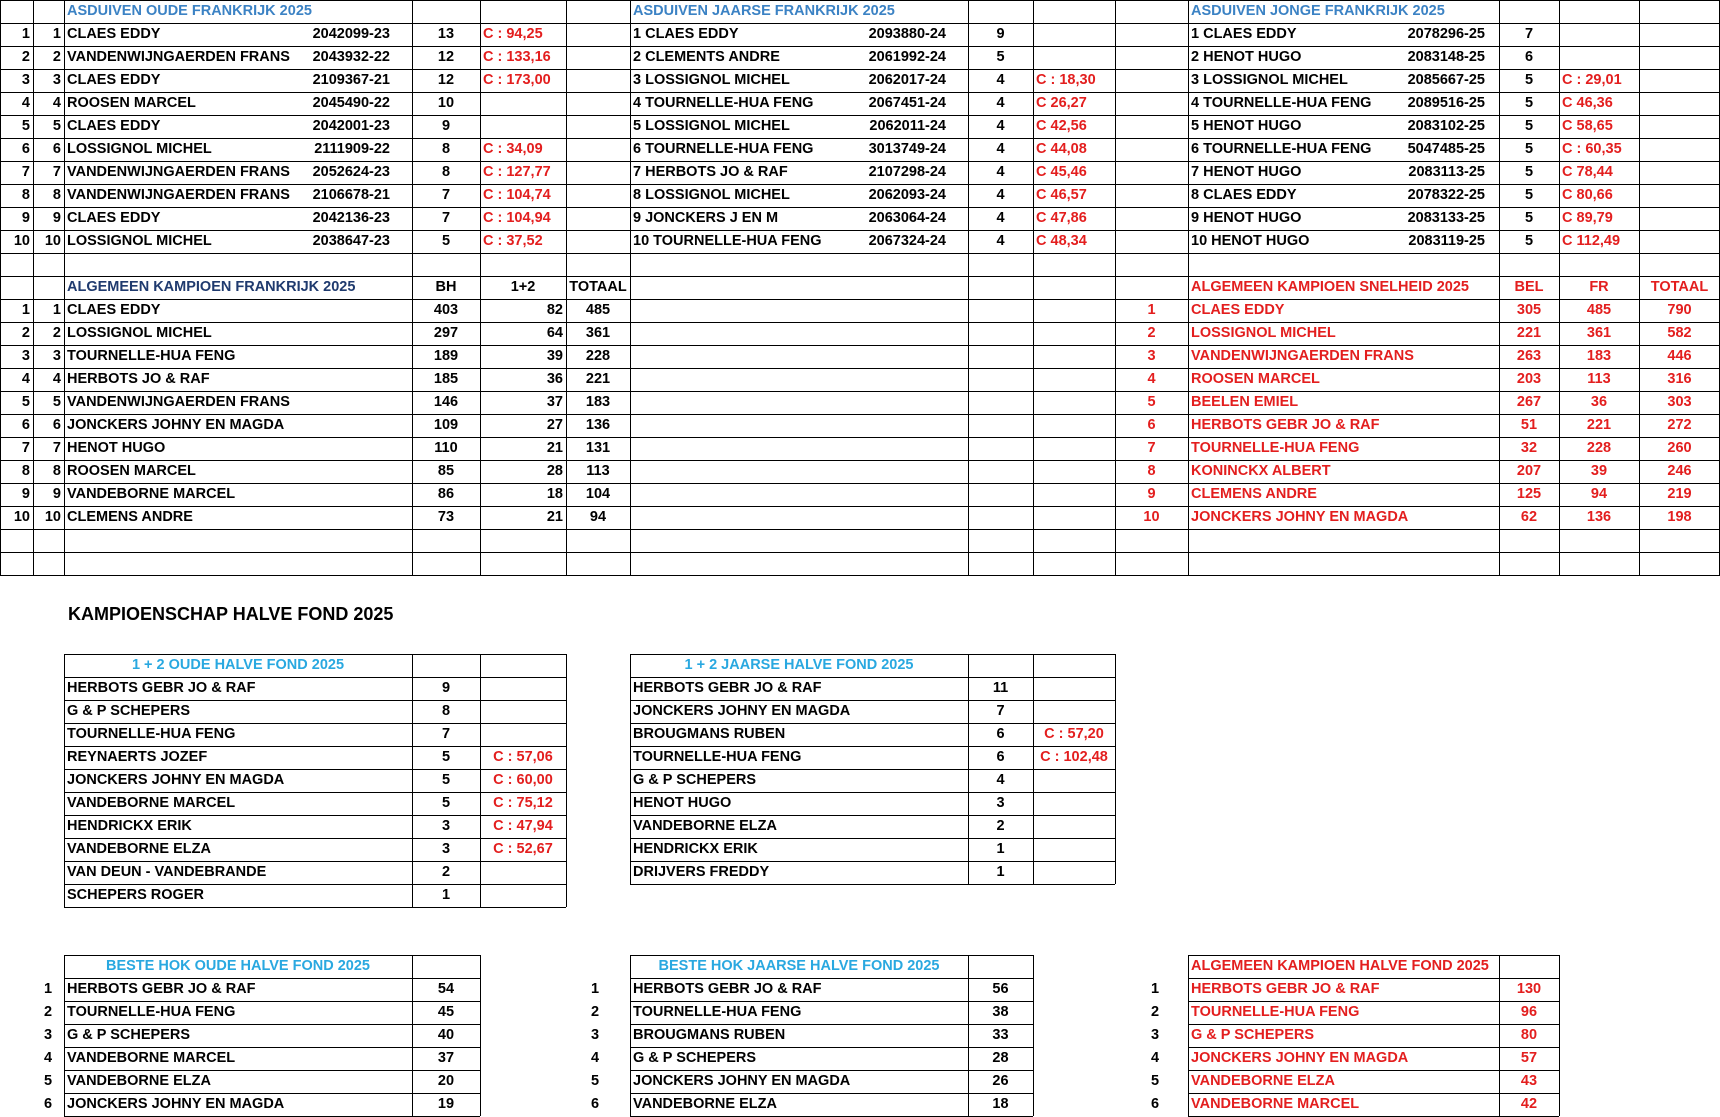 The image size is (1720, 1117). Describe the element at coordinates (151, 494) in the screenshot. I see `fancier-name: VANDEBORNE MARCEL` at that location.